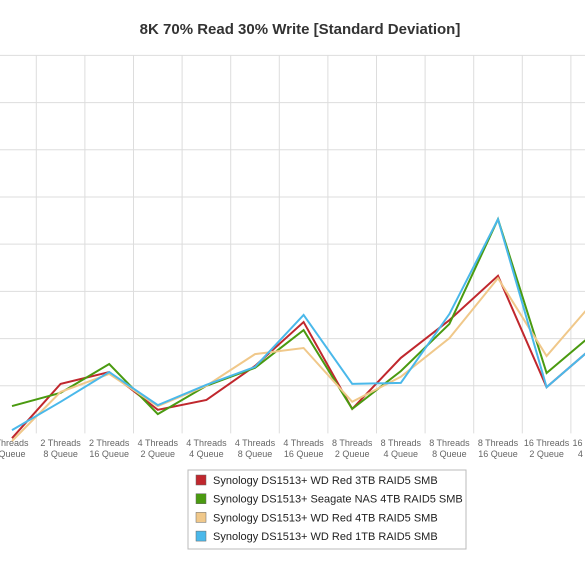 This screenshot has height=566, width=585. Describe the element at coordinates (327, 509) in the screenshot. I see `legend-box` at that location.